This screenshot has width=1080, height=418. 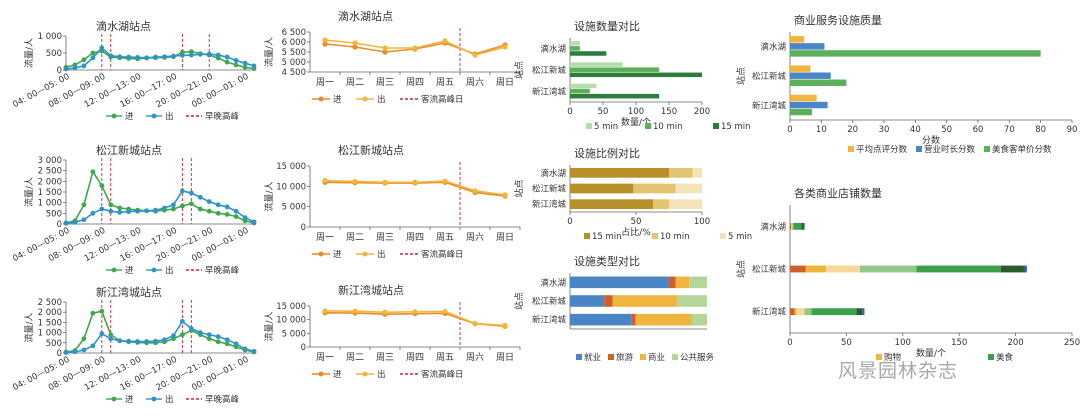 I want to click on y-tick-label: 4 500, so click(x=294, y=73).